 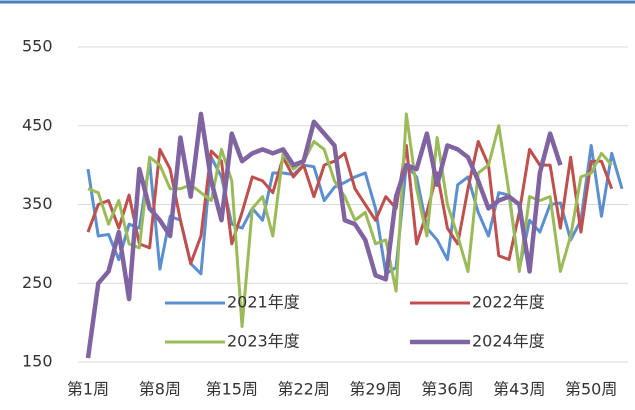 What do you see at coordinates (519, 389) in the screenshot?
I see `x-tick-label: 第43周` at bounding box center [519, 389].